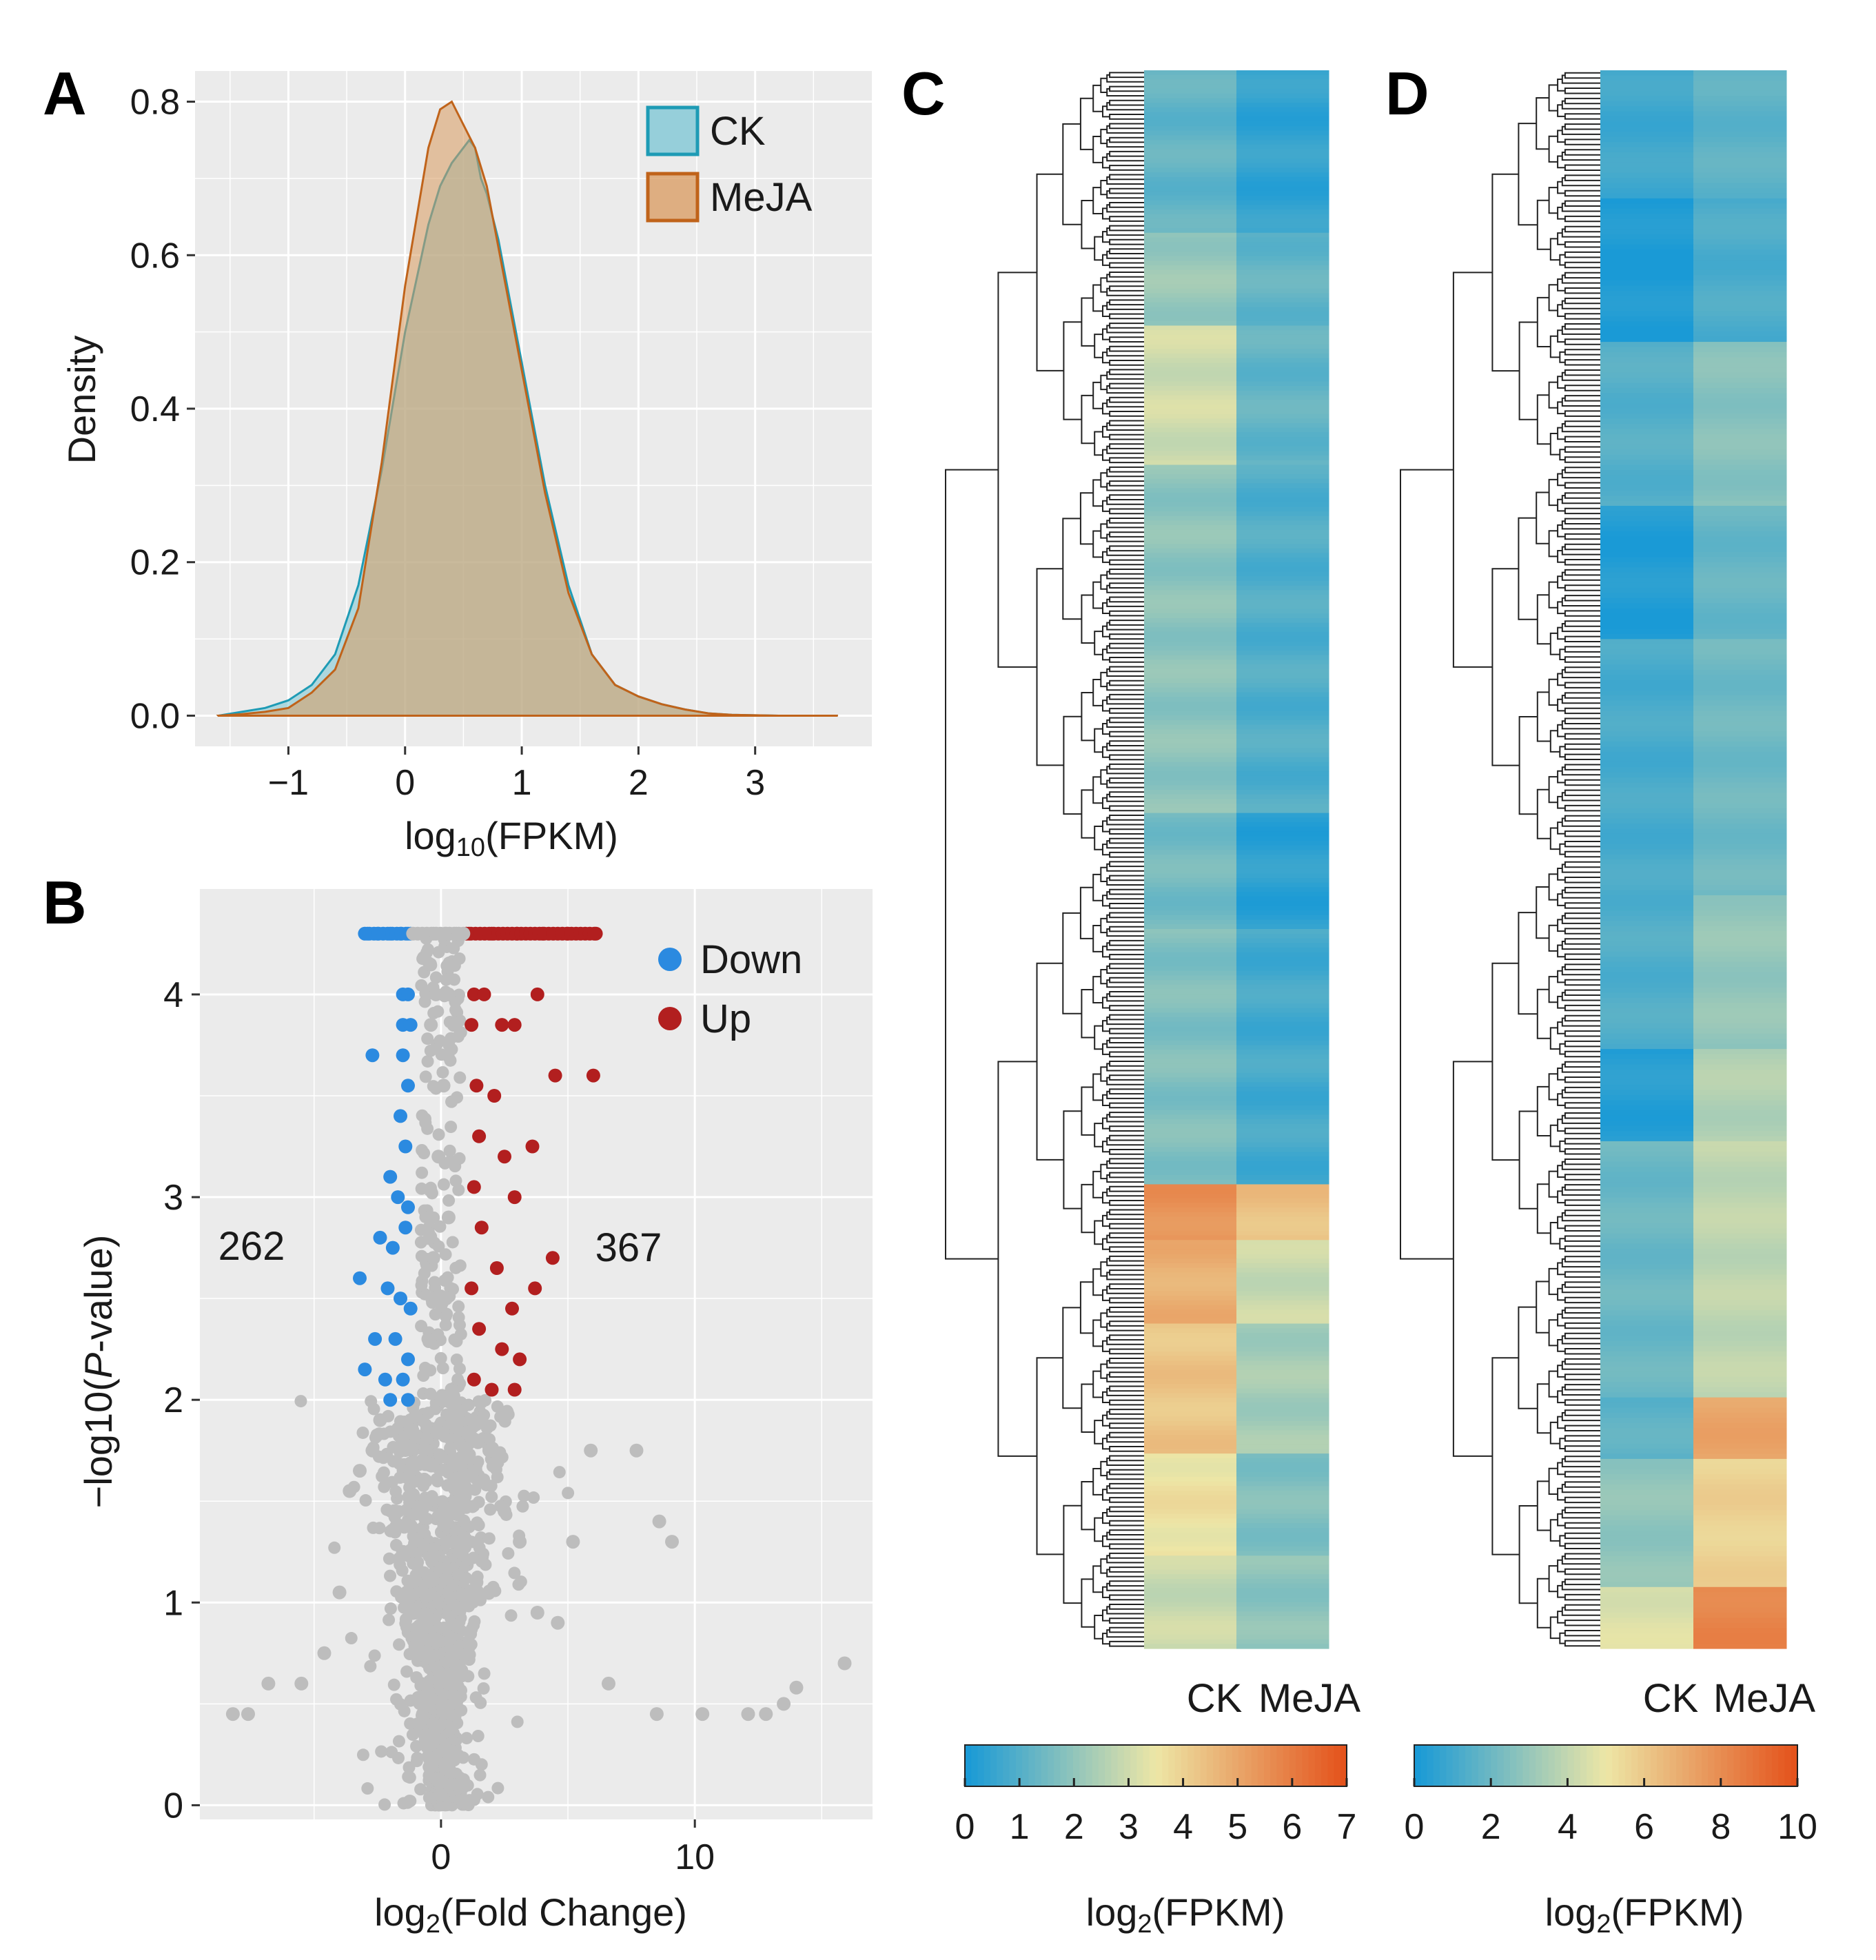 This screenshot has width=1876, height=1960. Describe the element at coordinates (65, 93) in the screenshot. I see `panel-a-letter: A` at that location.